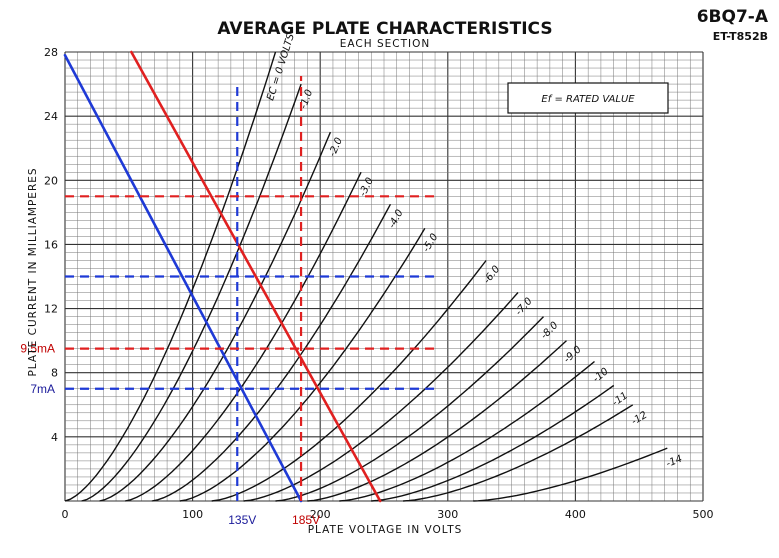  Describe the element at coordinates (640, 419) in the screenshot. I see `curve-label: -12` at that location.